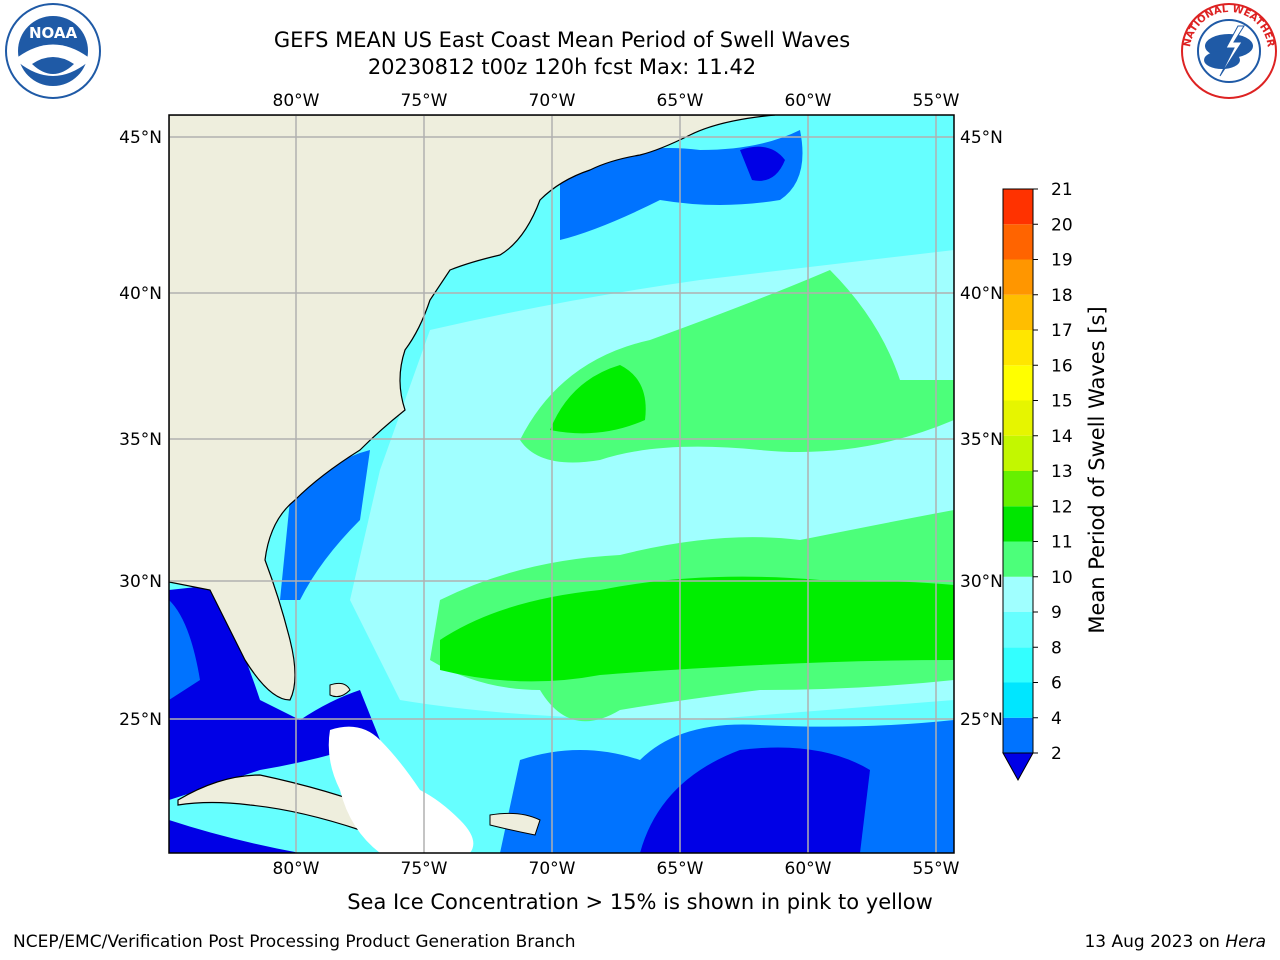  What do you see at coordinates (184, 650) in the screenshot?
I see `contour-2-4-gulf` at bounding box center [184, 650].